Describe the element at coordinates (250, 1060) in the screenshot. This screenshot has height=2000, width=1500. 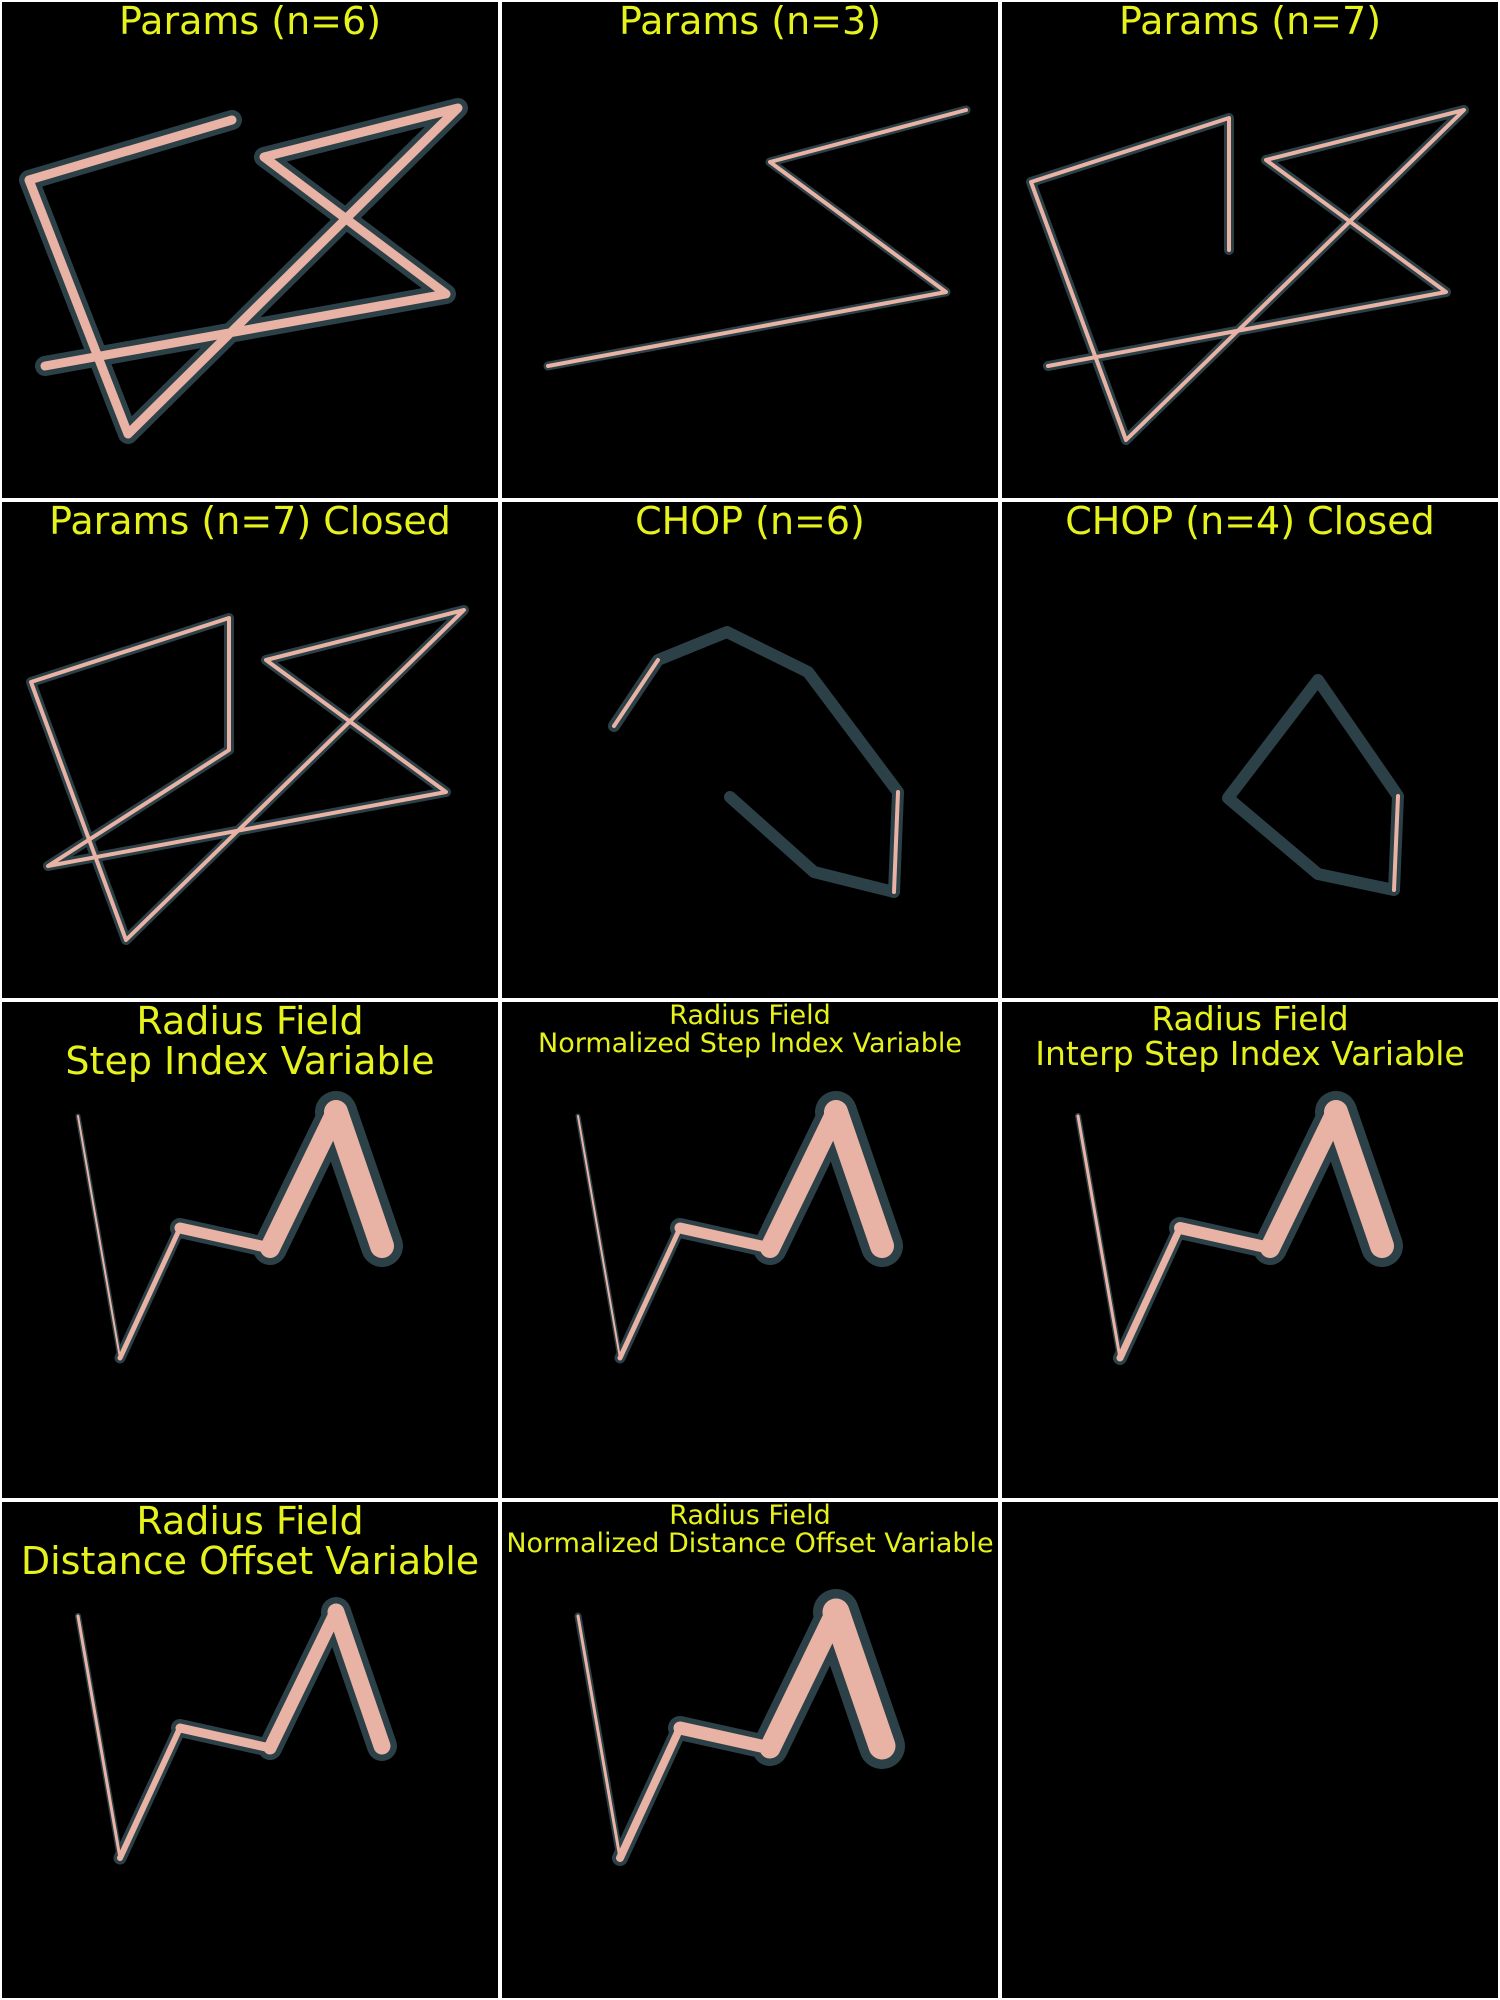
I see `panel-title-line: Step Index Variable` at that location.